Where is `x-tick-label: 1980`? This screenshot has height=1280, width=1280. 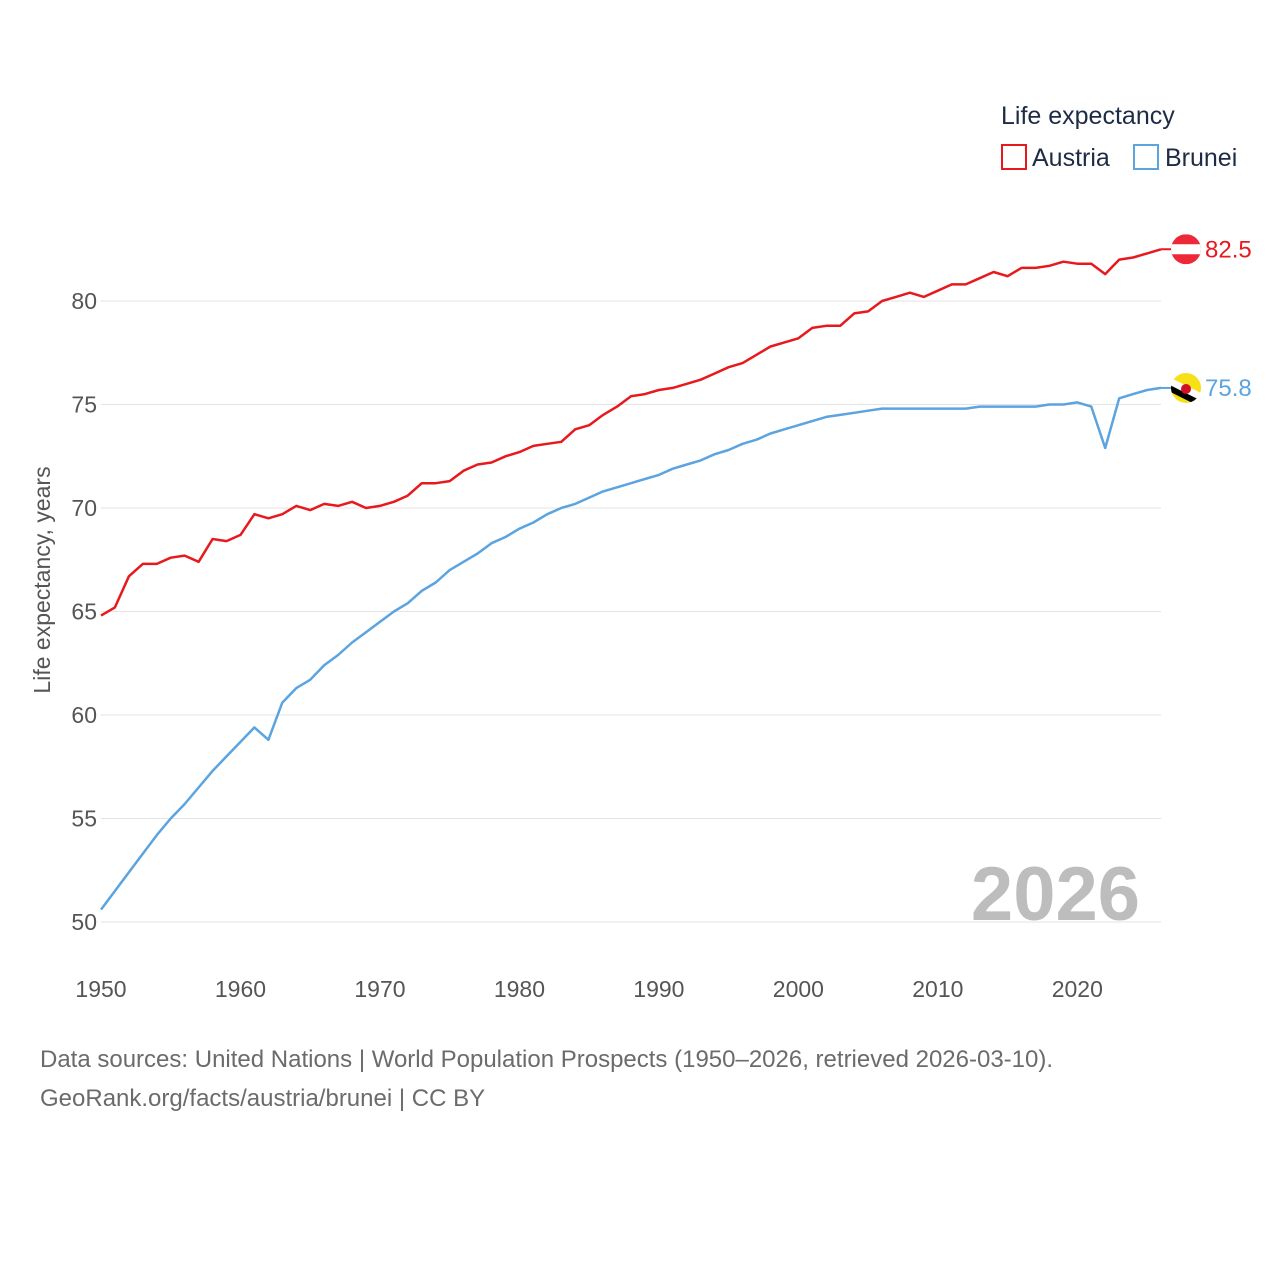
x-tick-label: 1980 is located at coordinates (519, 989).